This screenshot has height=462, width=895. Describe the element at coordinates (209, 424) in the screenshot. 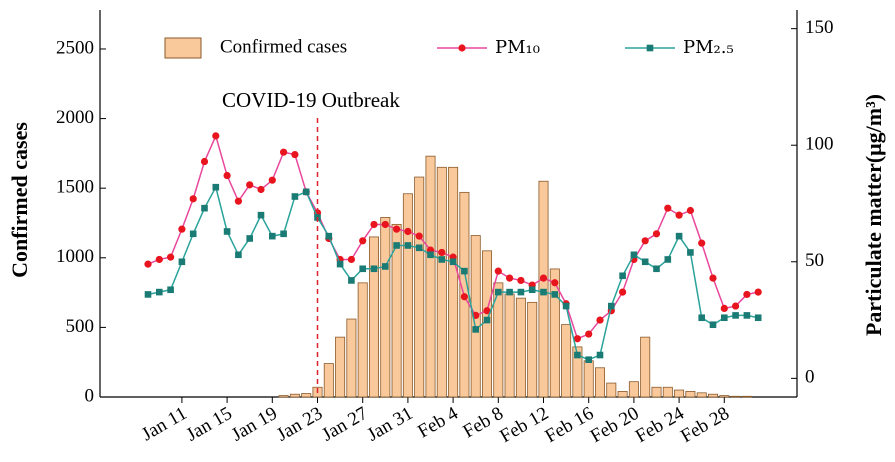

I see `x-tick-label: Jan 15` at that location.